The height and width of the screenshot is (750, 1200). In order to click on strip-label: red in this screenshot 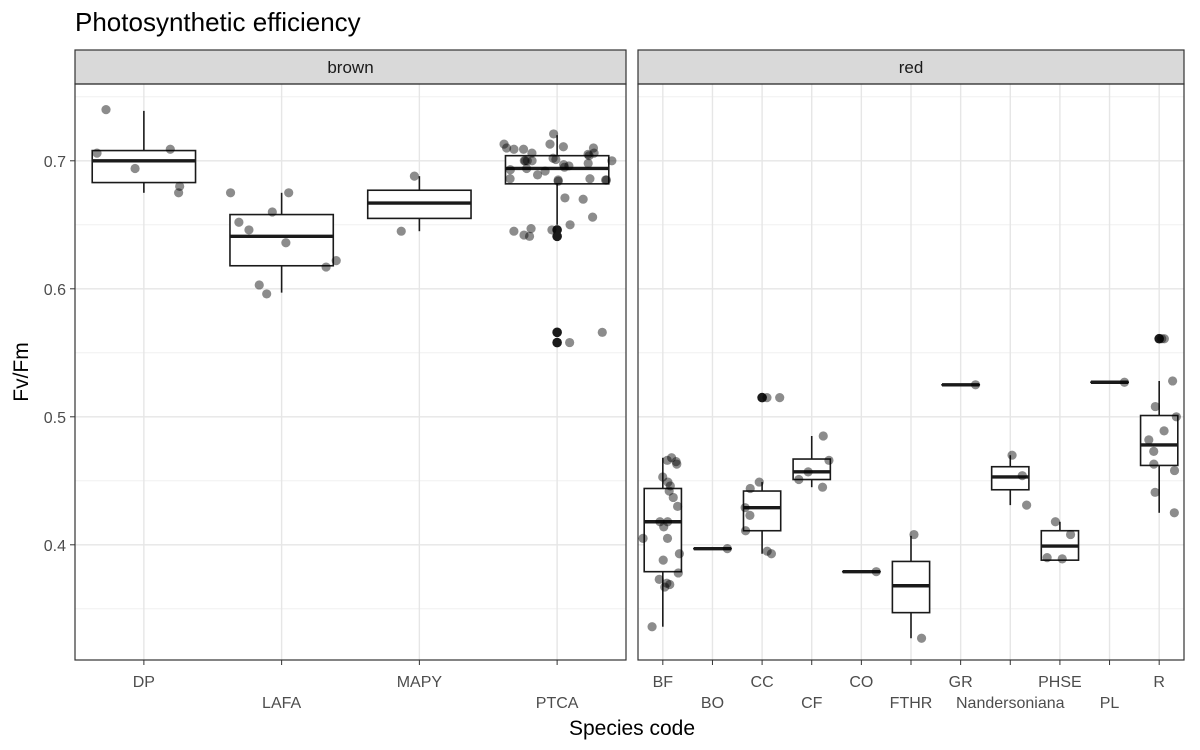, I will do `click(911, 67)`.